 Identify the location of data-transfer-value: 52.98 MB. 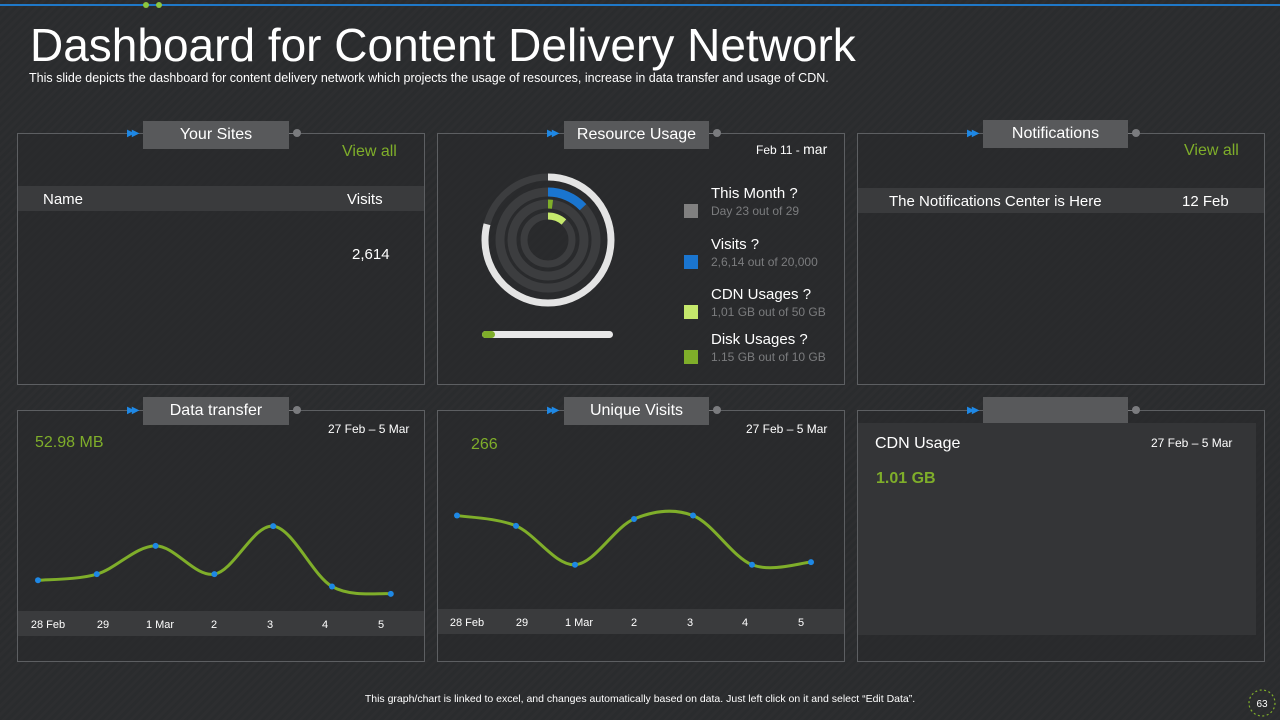
(69, 442).